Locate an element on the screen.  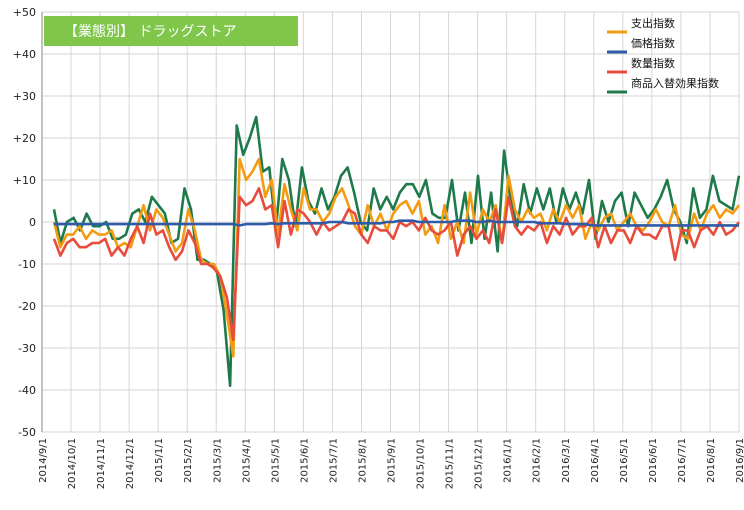
x-tick-label: 2016/5/1 is located at coordinates (624, 460).